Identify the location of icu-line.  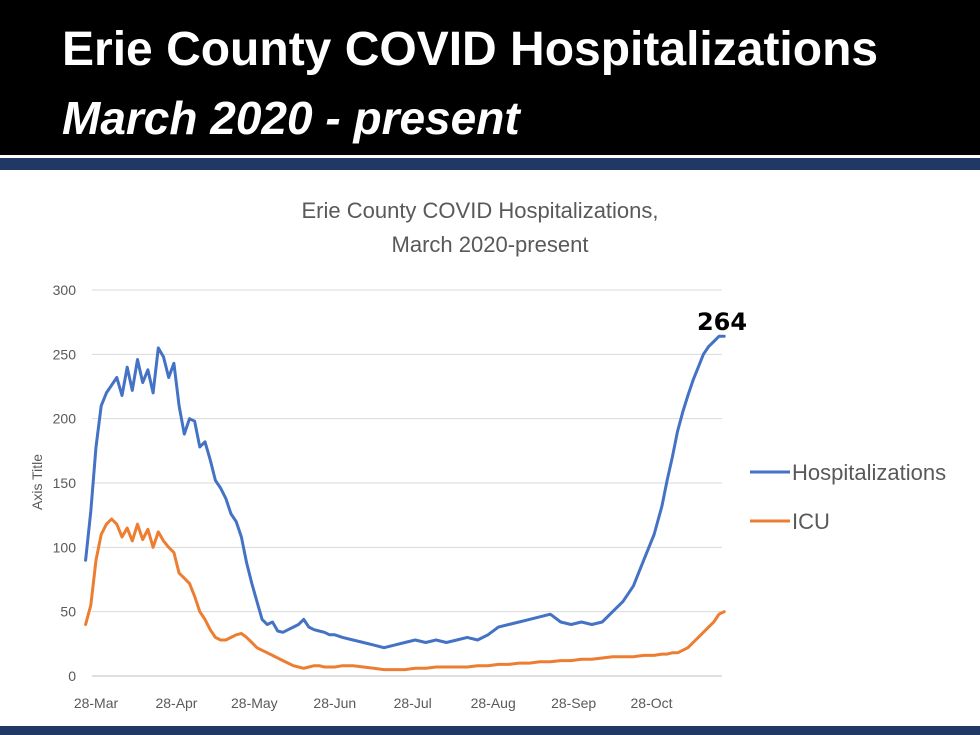
(405, 594).